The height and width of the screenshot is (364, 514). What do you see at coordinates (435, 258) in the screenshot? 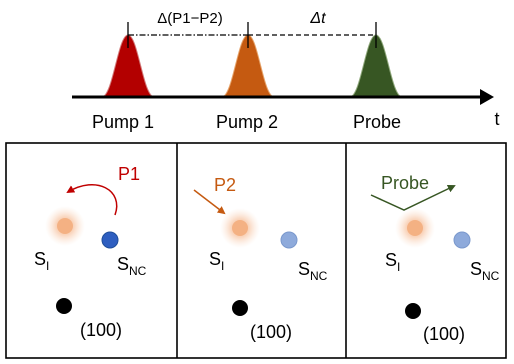
I see `panel-probe: Probe SI SNC (100)` at bounding box center [435, 258].